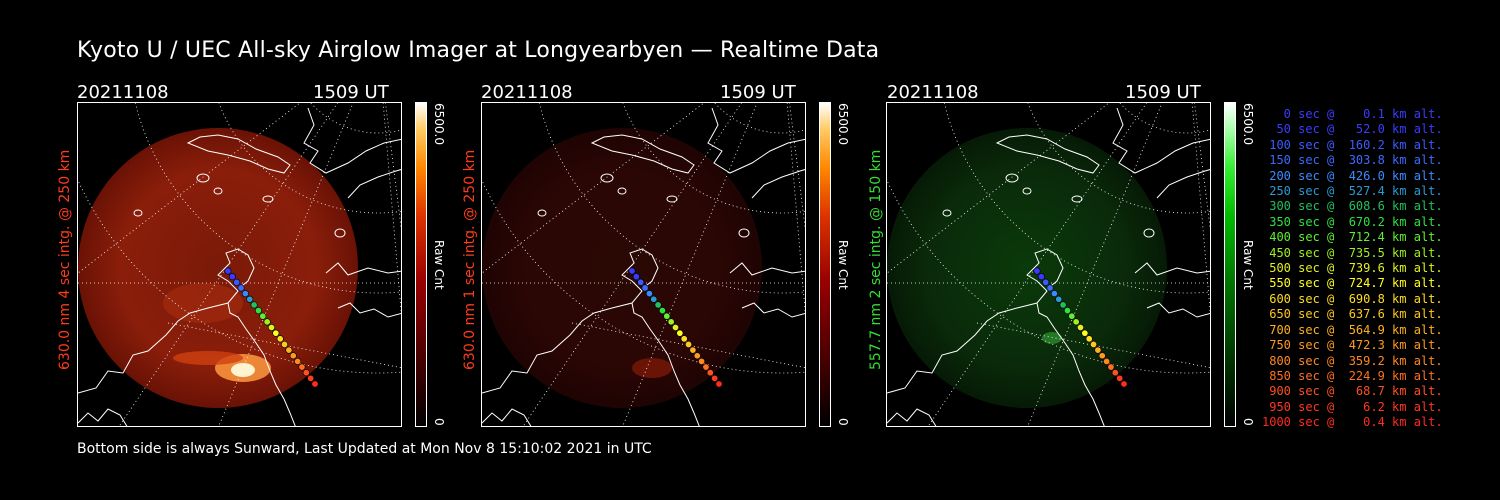  I want to click on panel-3-time: 1509 UT, so click(1163, 92).